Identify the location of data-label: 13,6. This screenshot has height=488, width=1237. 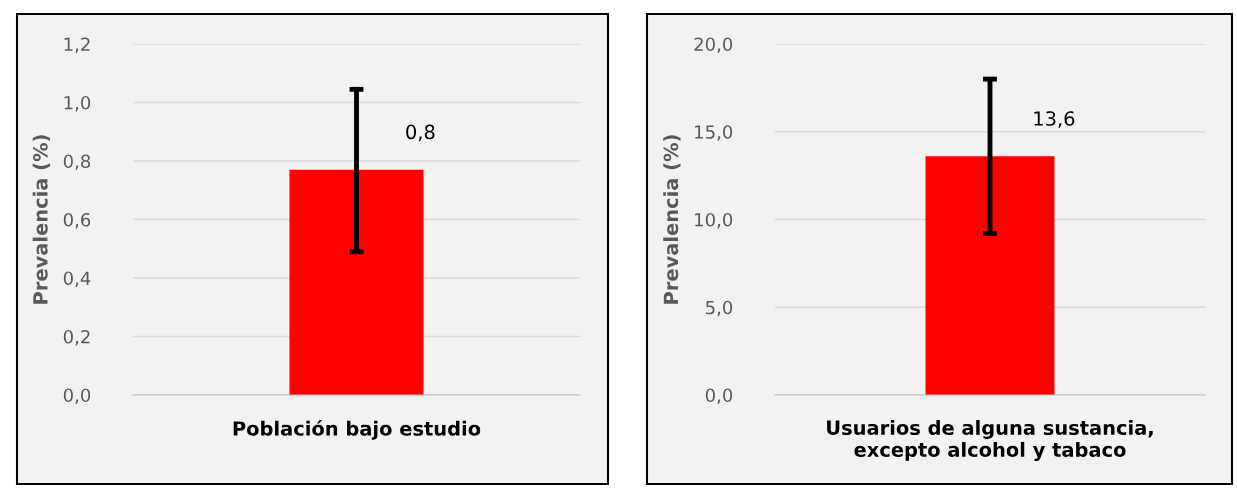
(1054, 119).